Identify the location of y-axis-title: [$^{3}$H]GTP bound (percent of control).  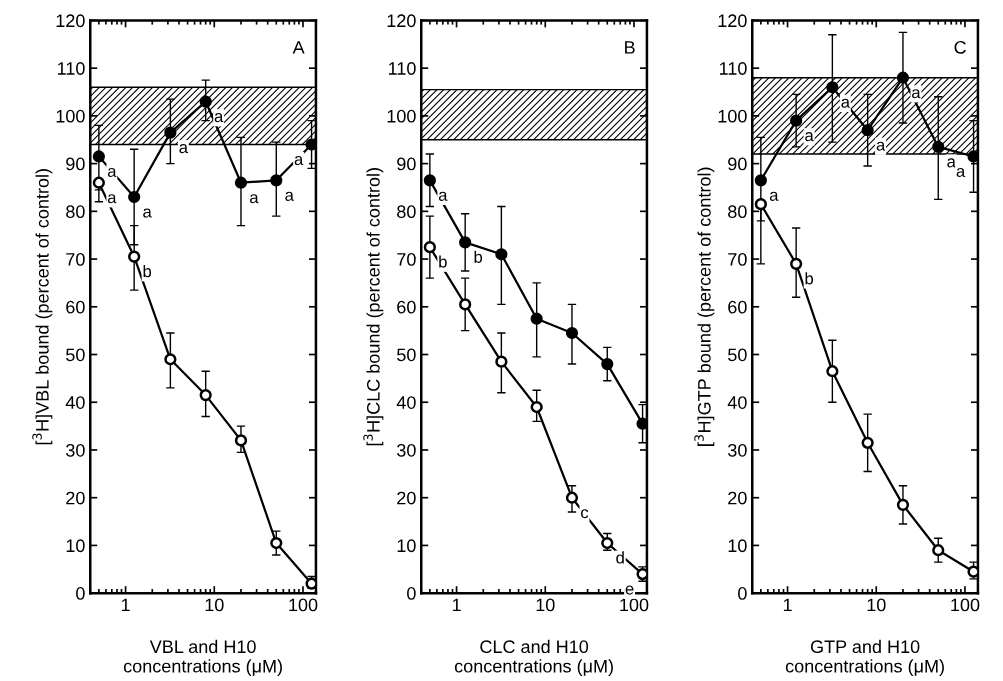
(704, 306).